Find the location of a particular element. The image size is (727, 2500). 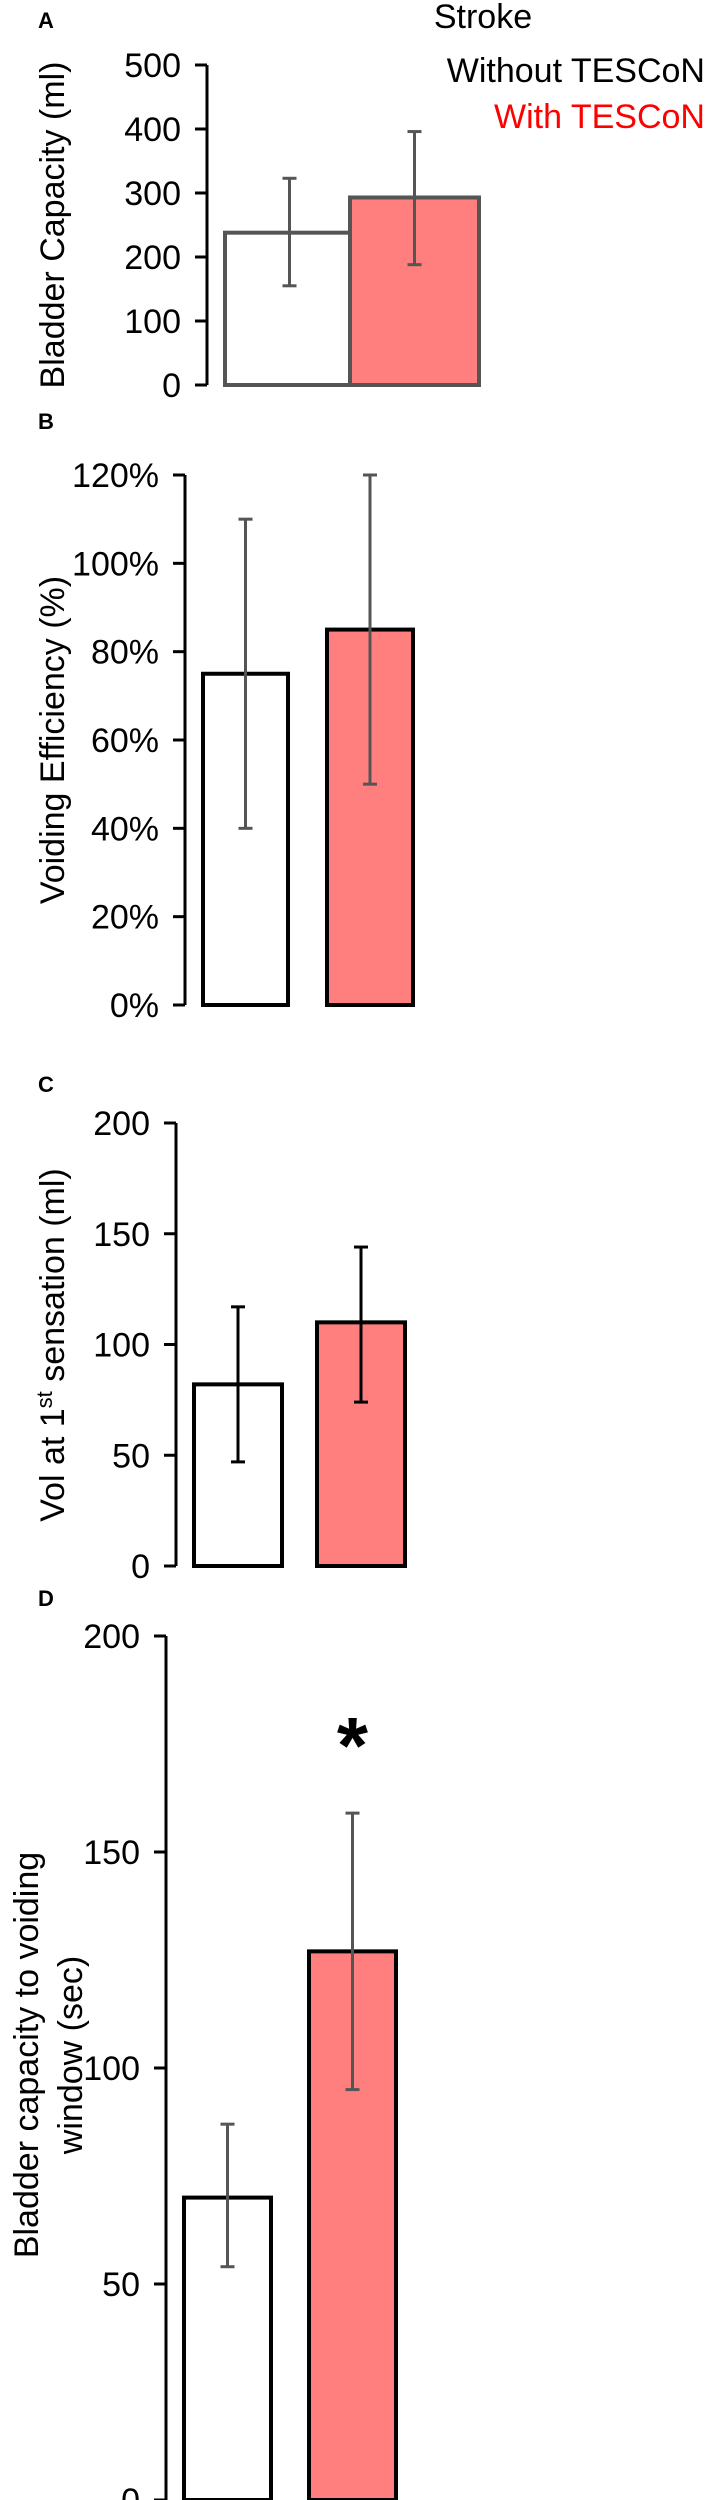

legend-with-tescon: With TESCoN is located at coordinates (599, 117).